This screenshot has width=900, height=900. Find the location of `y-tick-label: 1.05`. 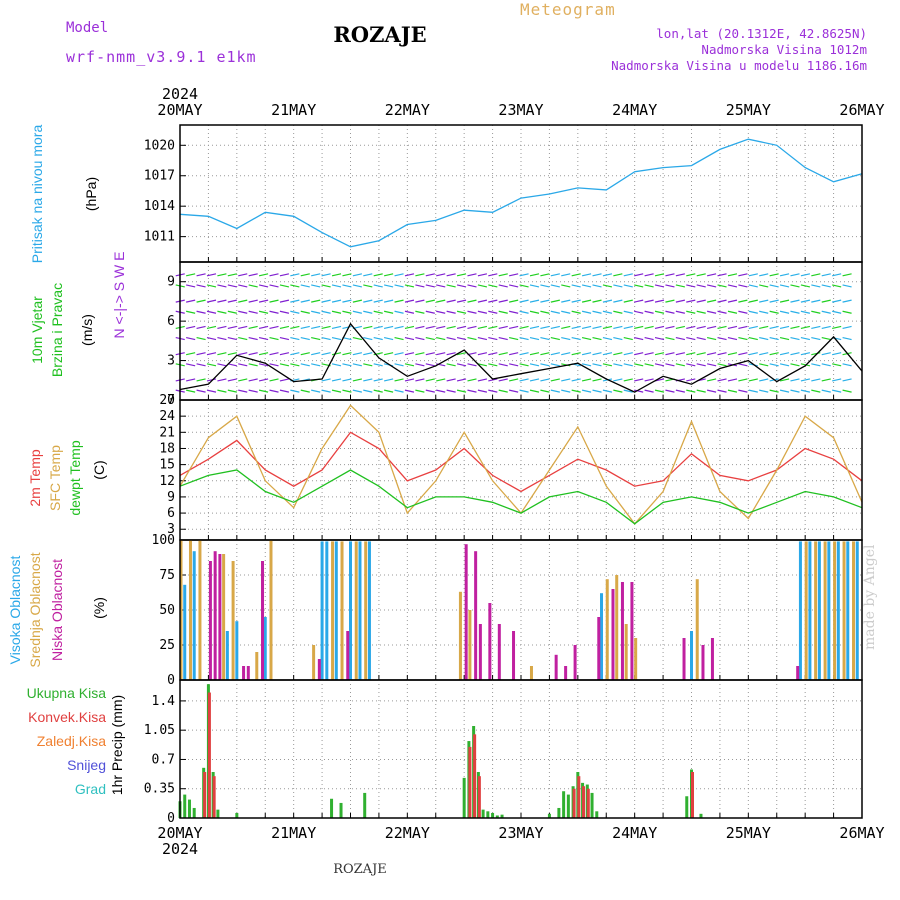

y-tick-label: 1.05 is located at coordinates (159, 730).